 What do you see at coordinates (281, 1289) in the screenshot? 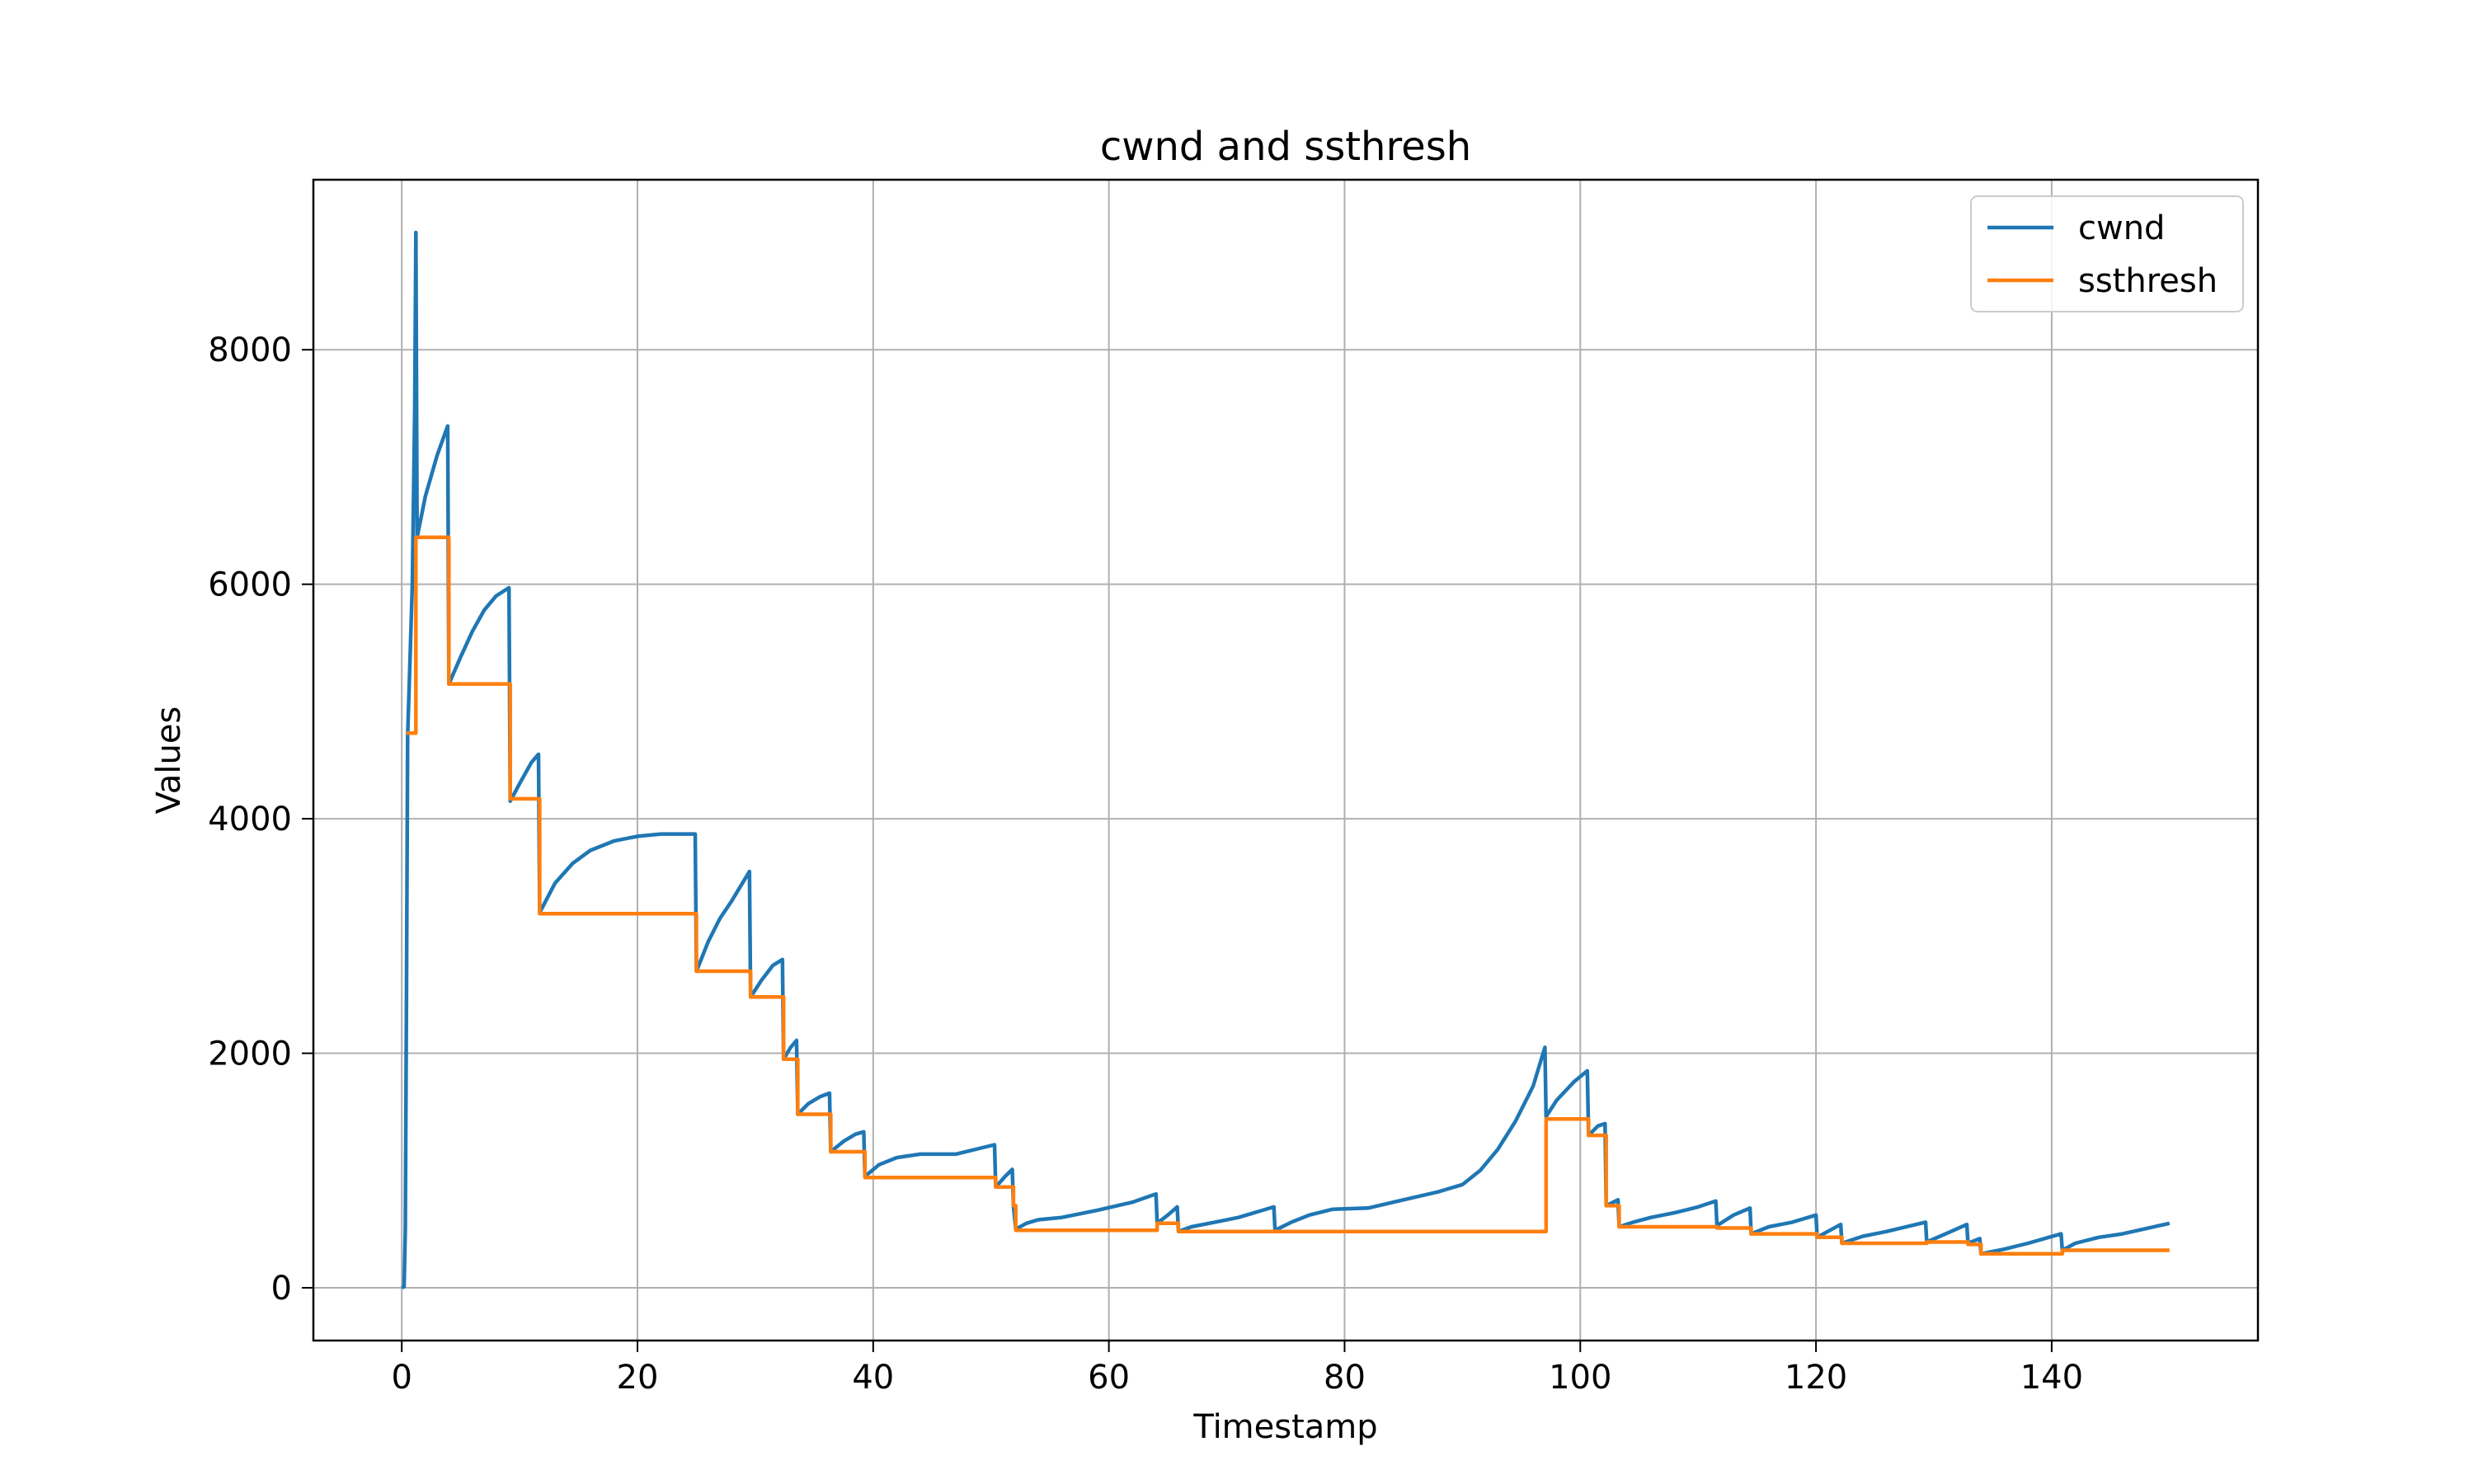
I see `y-tick-label: 0` at bounding box center [281, 1289].